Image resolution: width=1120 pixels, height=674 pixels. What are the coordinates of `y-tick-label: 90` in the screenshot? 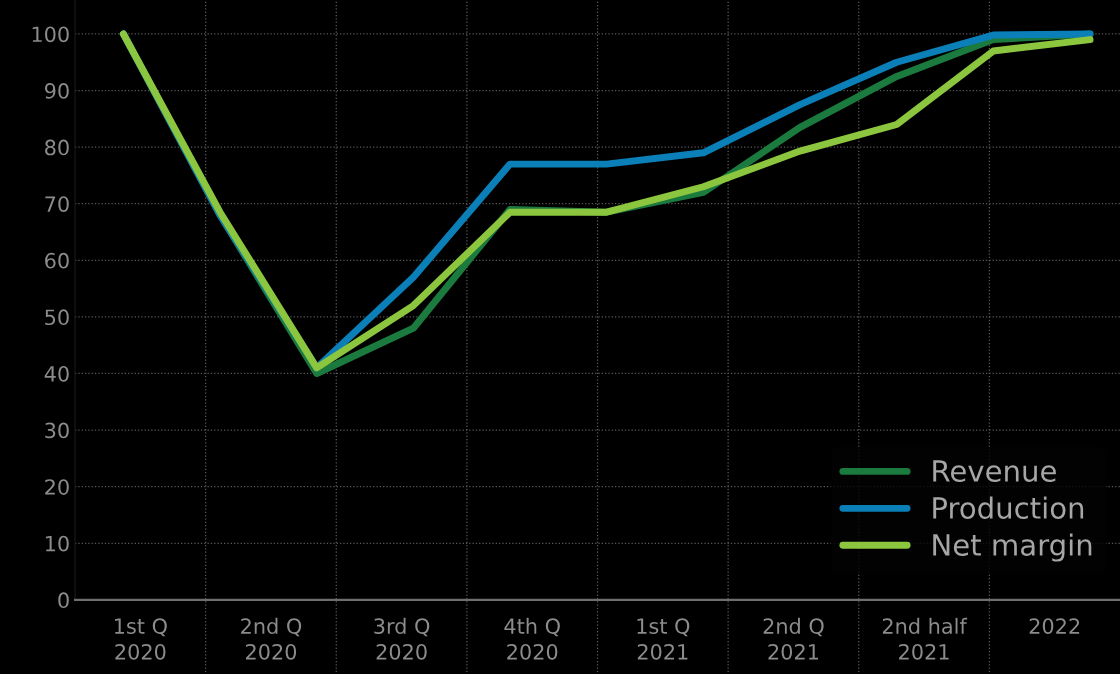 It's located at (56, 91).